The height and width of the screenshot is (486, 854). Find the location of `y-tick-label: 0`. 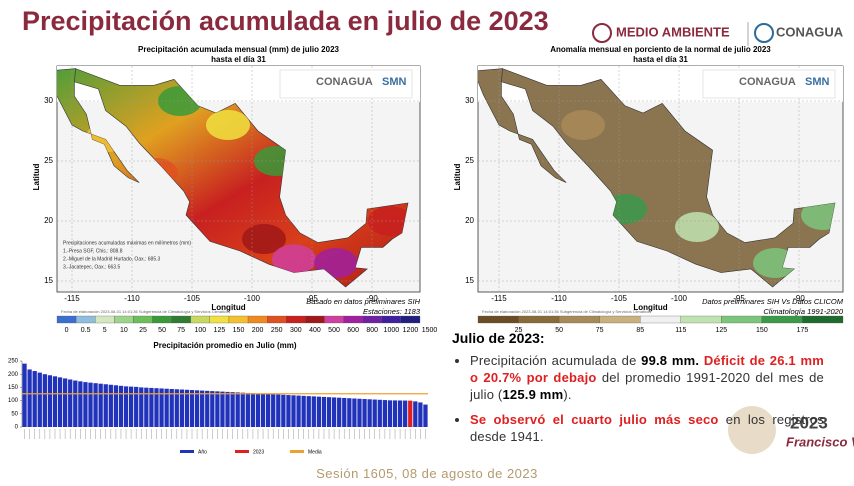

y-tick-label: 0 is located at coordinates (17, 428).